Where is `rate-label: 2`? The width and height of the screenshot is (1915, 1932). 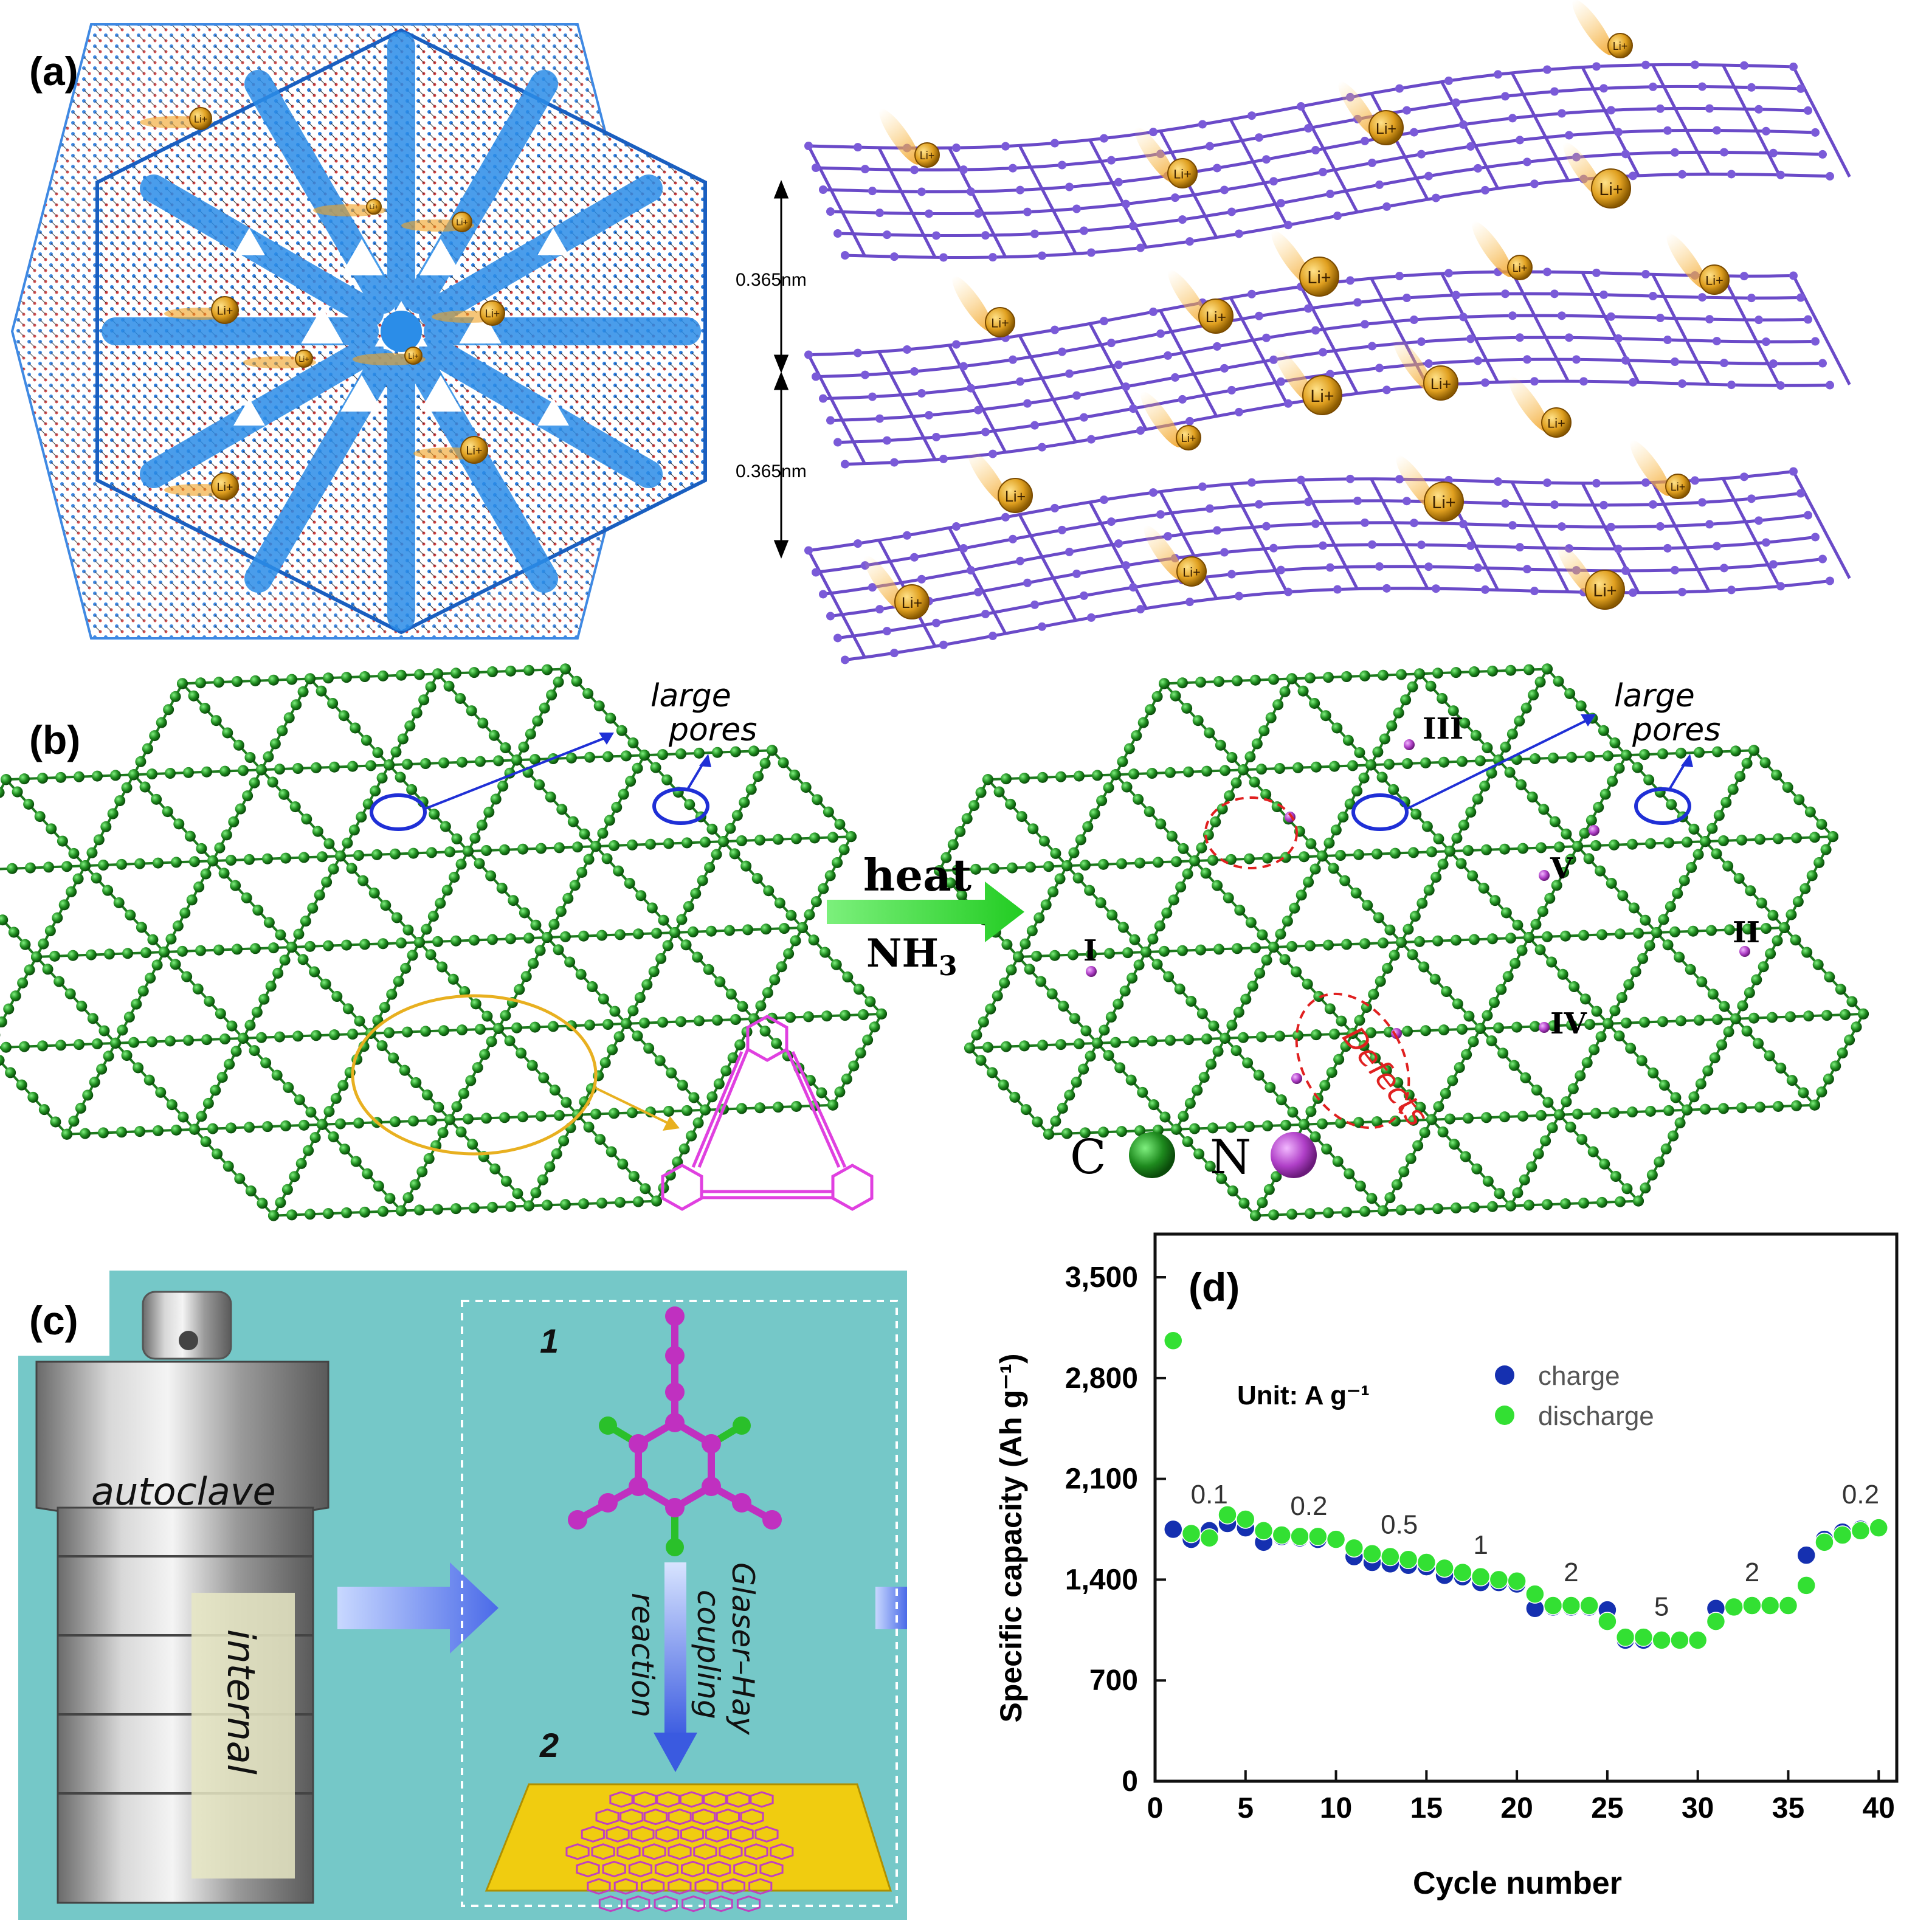 rate-label: 2 is located at coordinates (1752, 1572).